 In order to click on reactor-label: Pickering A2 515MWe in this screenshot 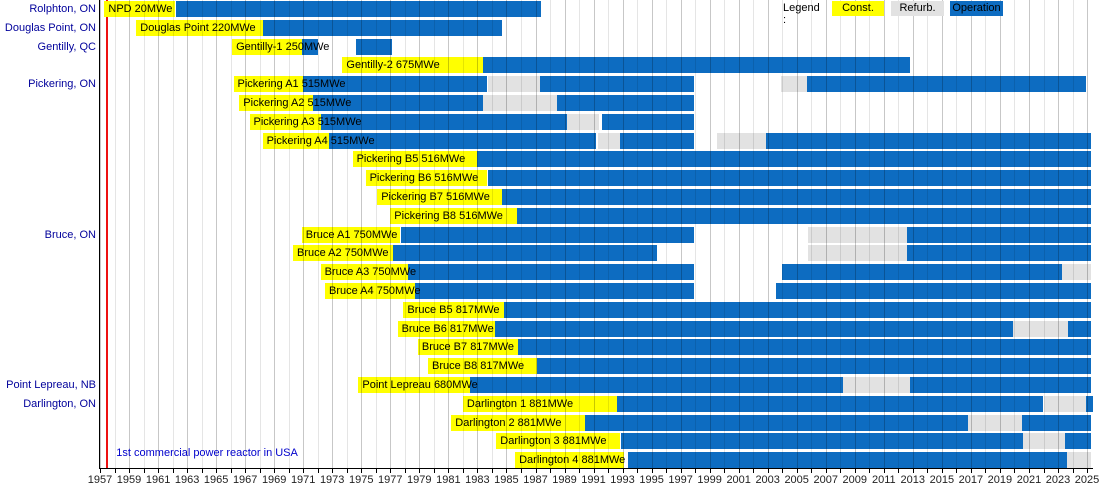, I will do `click(297, 103)`.